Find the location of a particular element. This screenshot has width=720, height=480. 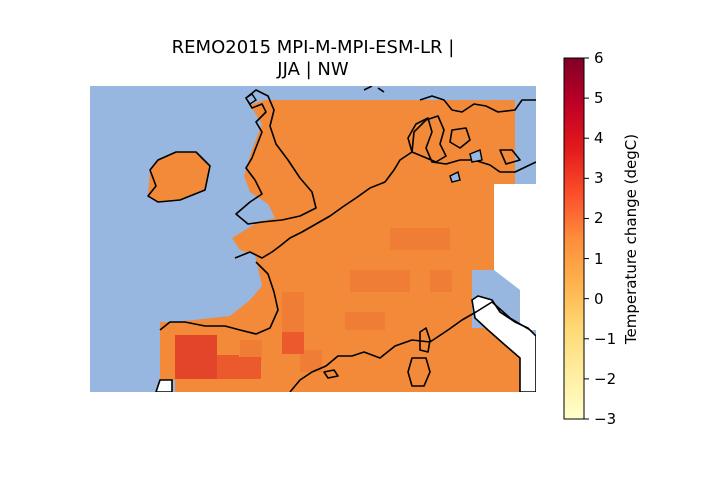

colorbar-tick-label: −2 is located at coordinates (605, 378).